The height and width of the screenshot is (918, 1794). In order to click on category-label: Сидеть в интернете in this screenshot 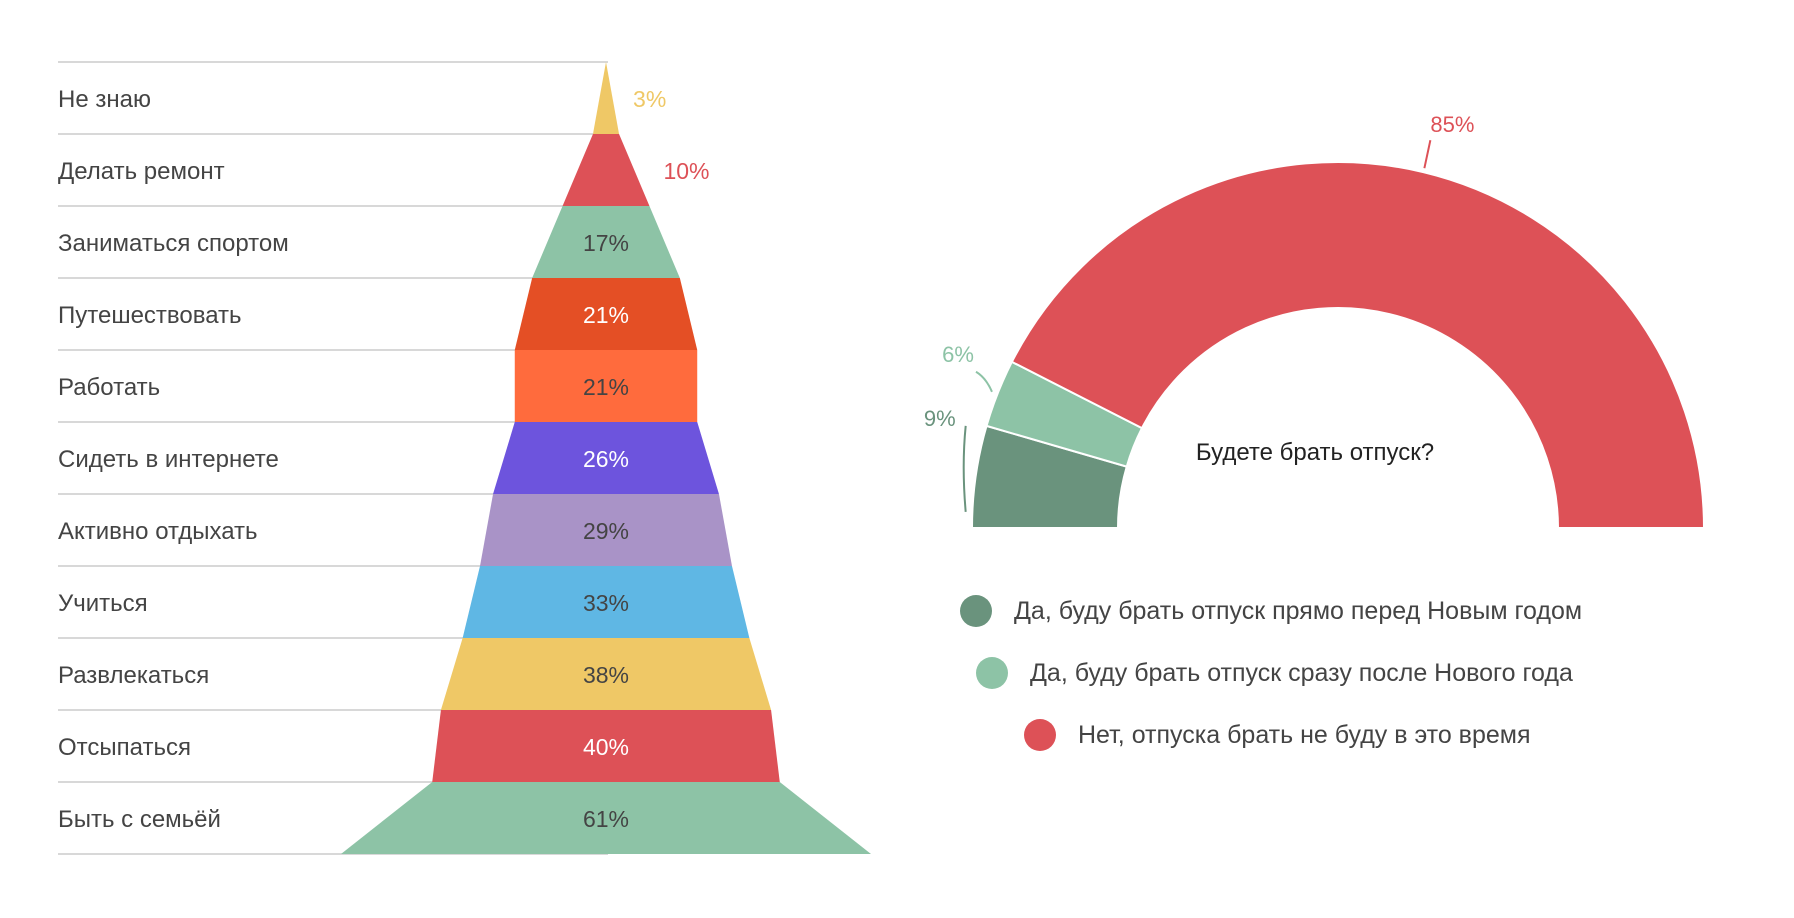, I will do `click(168, 459)`.